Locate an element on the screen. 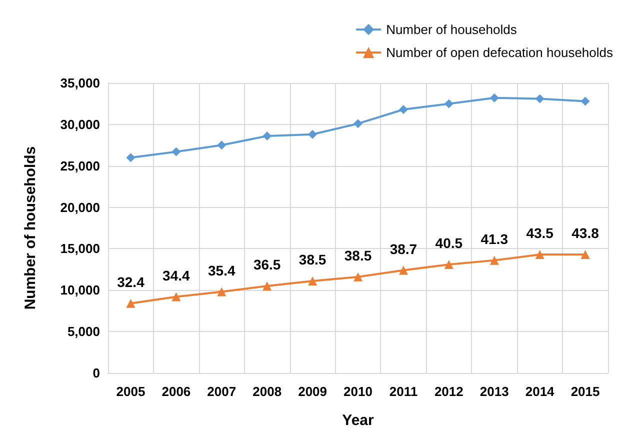 This screenshot has width=636, height=441. annotation: 32.4 is located at coordinates (131, 282).